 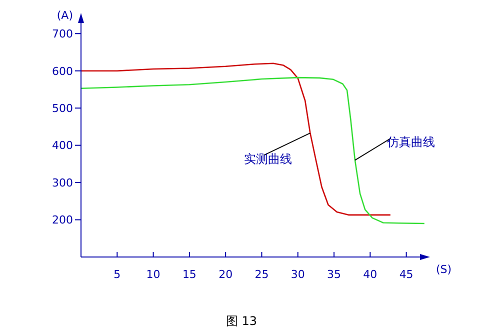 I want to click on x-tick-label: 40, so click(x=370, y=274).